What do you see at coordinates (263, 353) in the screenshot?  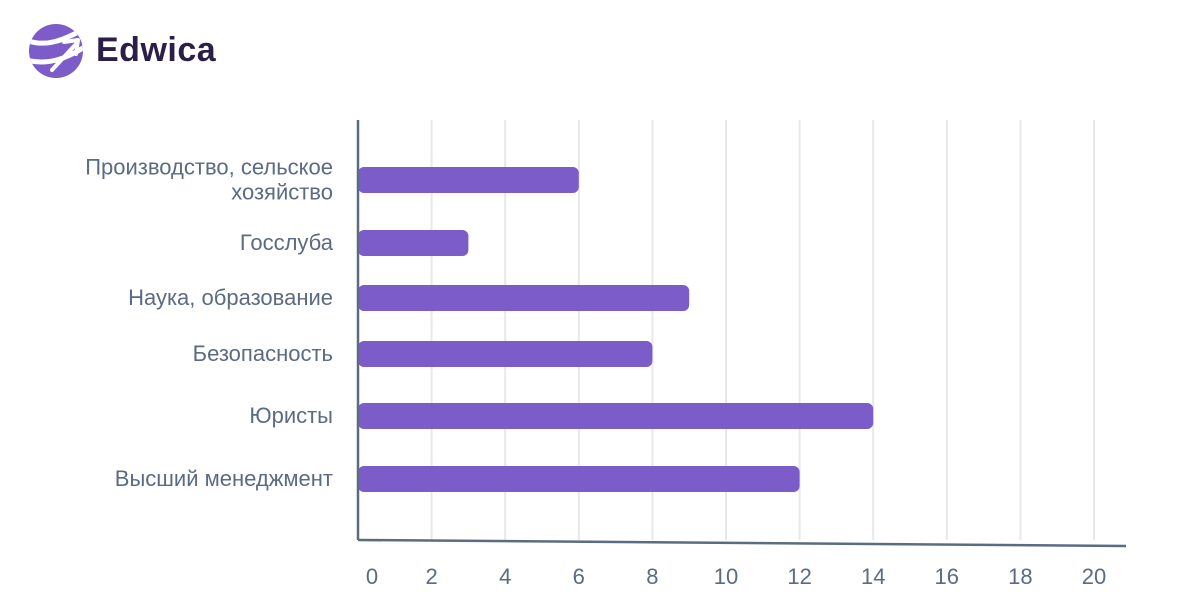 I see `category-label-3: Безопасность` at bounding box center [263, 353].